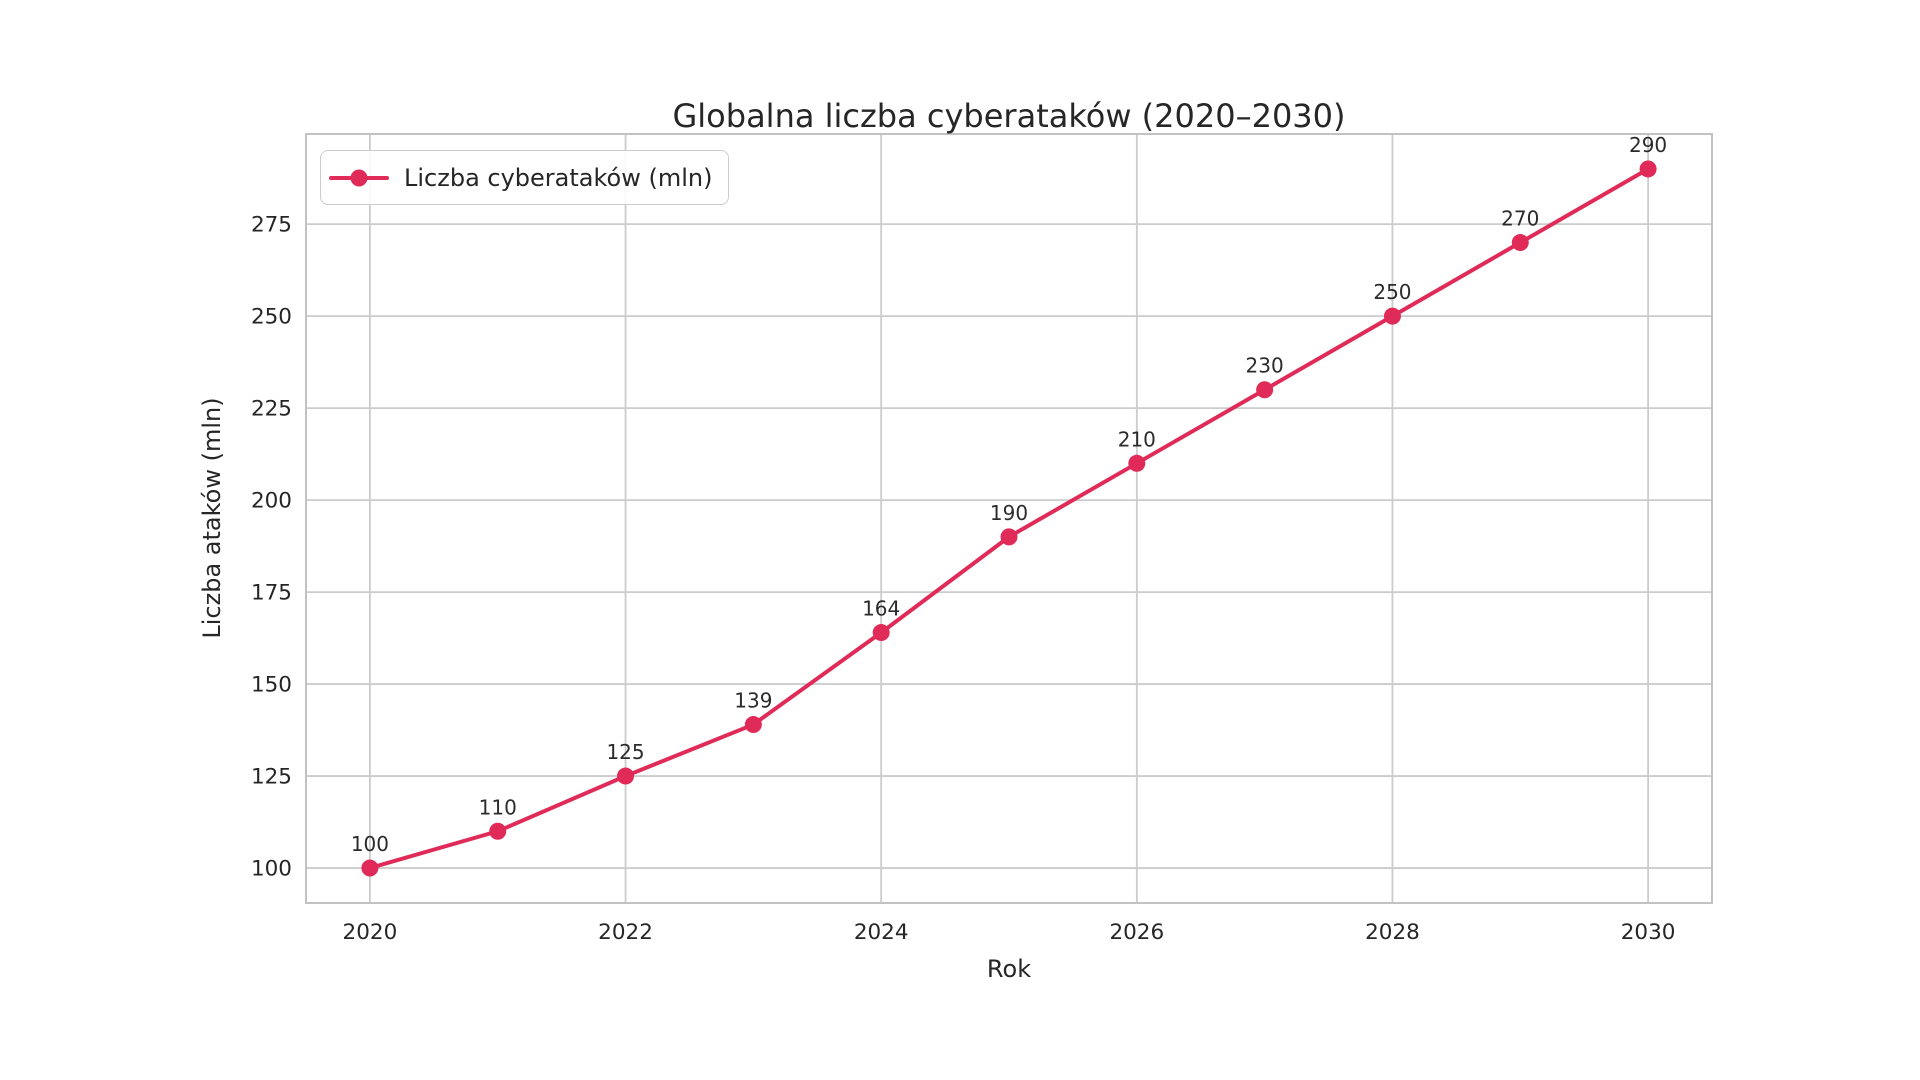 Image resolution: width=1920 pixels, height=1080 pixels. What do you see at coordinates (271, 317) in the screenshot?
I see `y-tick-label: 250` at bounding box center [271, 317].